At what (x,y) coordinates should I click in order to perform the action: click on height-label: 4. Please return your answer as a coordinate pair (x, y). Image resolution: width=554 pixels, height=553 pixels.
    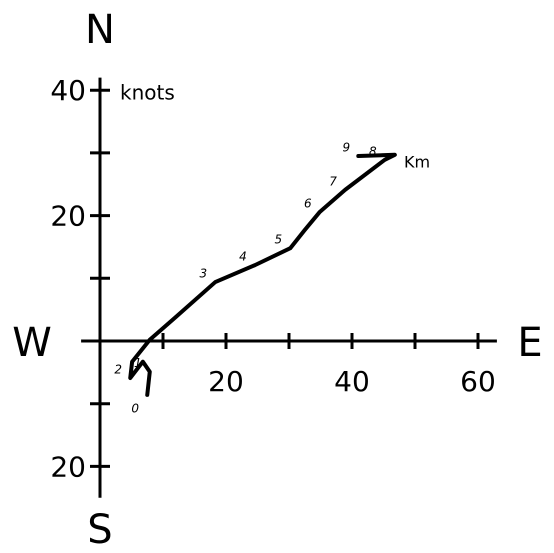
    Looking at the image, I should click on (243, 257).